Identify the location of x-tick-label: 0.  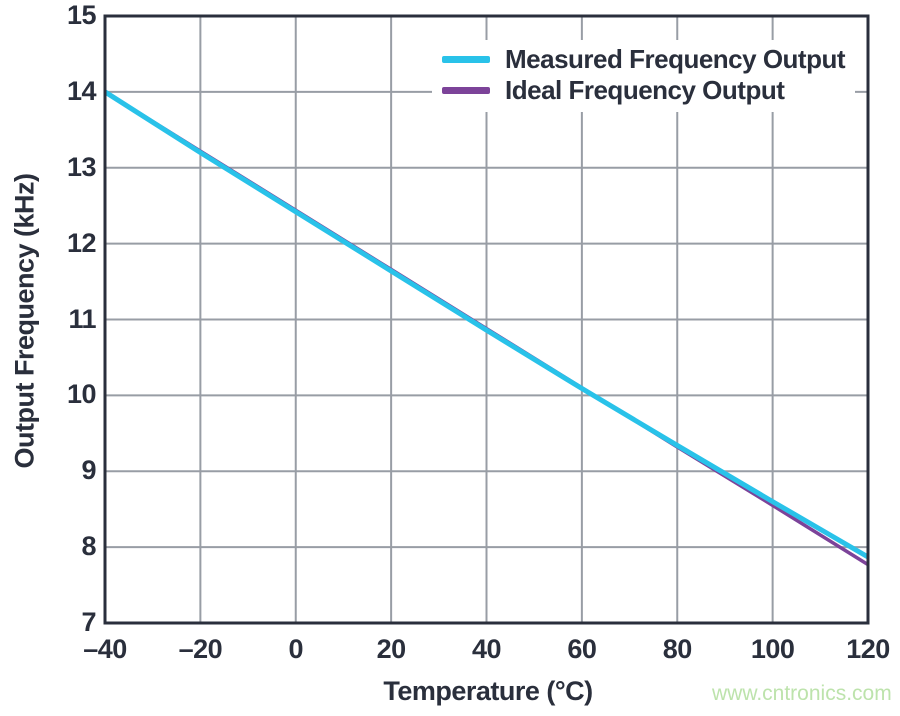
(296, 649).